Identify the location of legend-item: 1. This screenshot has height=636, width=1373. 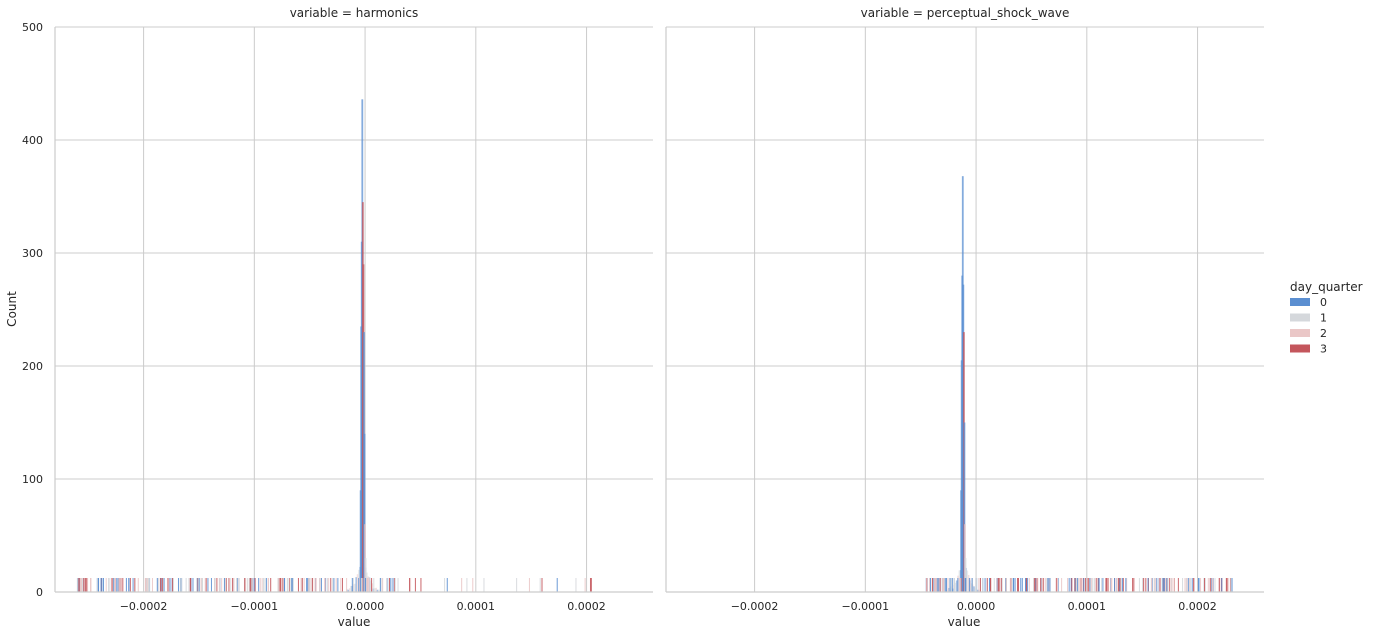
(1308, 318).